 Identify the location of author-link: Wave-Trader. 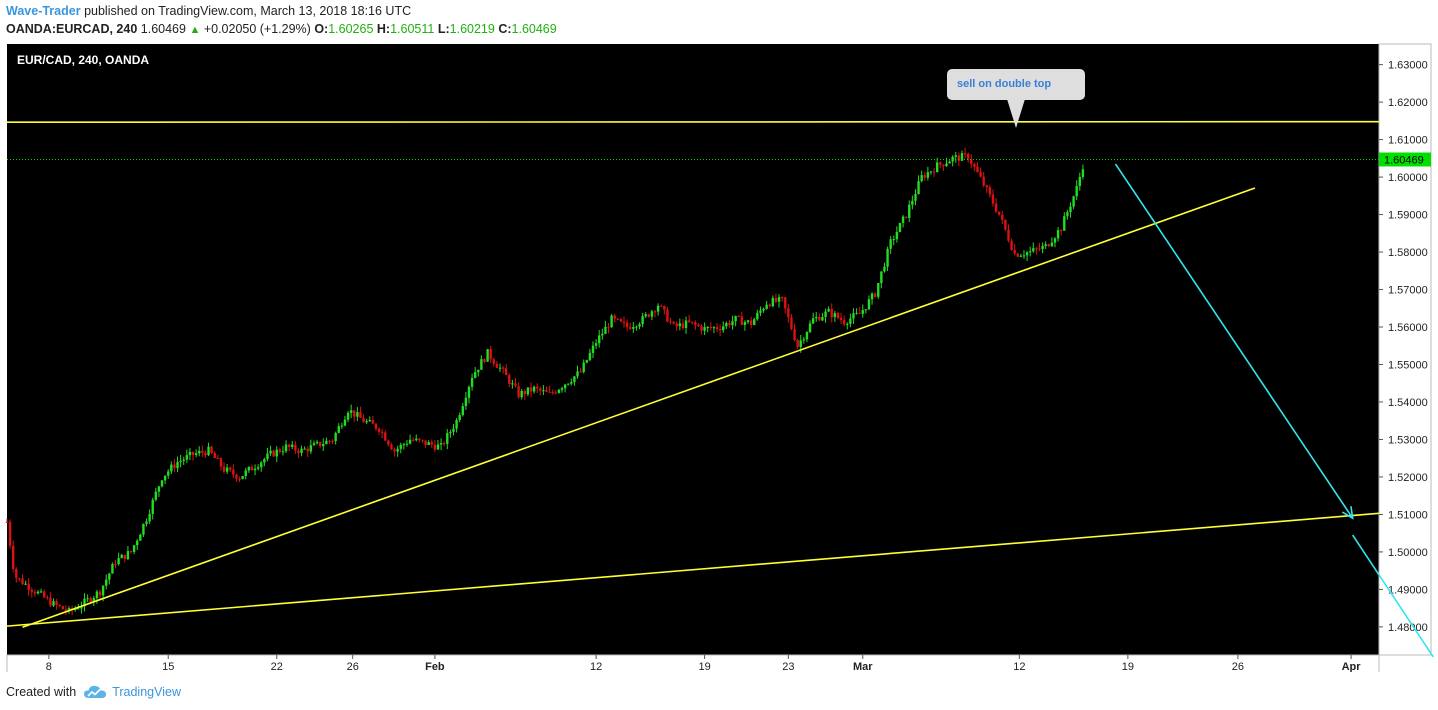
(43, 11).